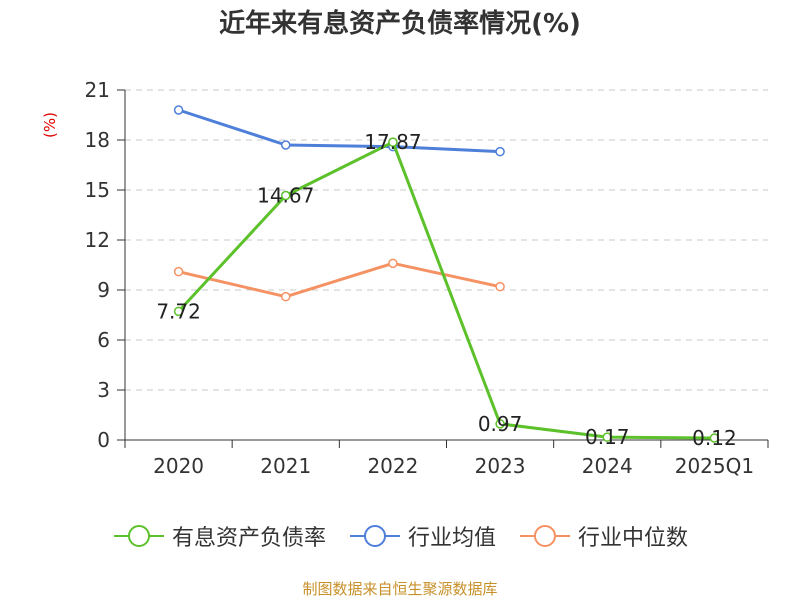  What do you see at coordinates (607, 466) in the screenshot?
I see `x-tick-label: 2024` at bounding box center [607, 466].